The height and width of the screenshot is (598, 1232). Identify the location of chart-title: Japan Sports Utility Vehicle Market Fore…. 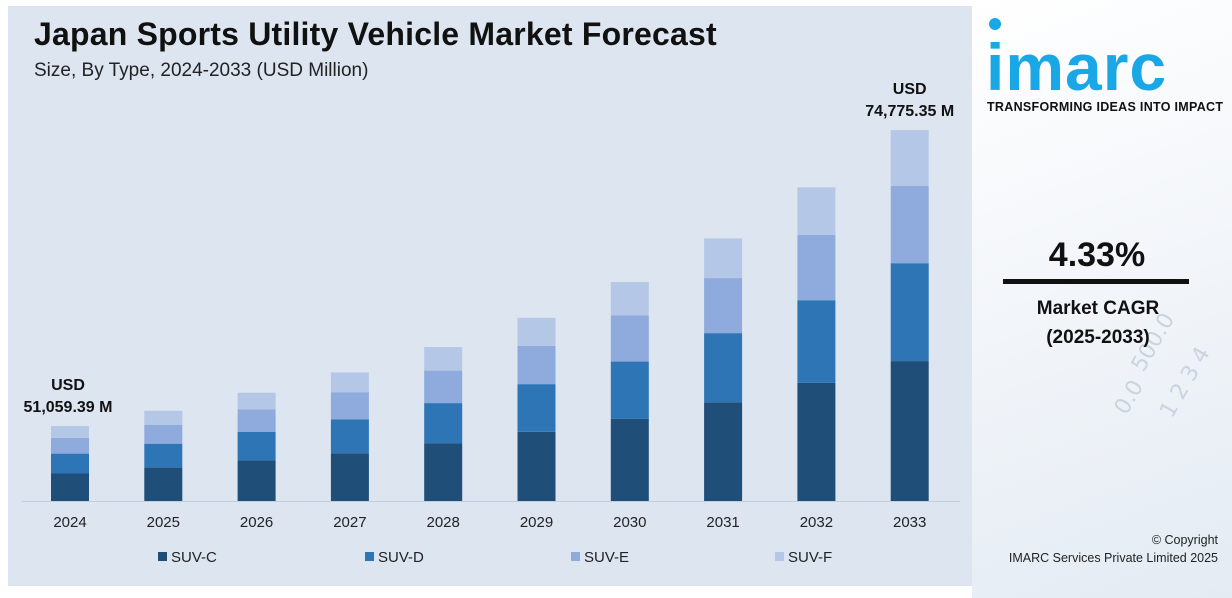
(375, 34).